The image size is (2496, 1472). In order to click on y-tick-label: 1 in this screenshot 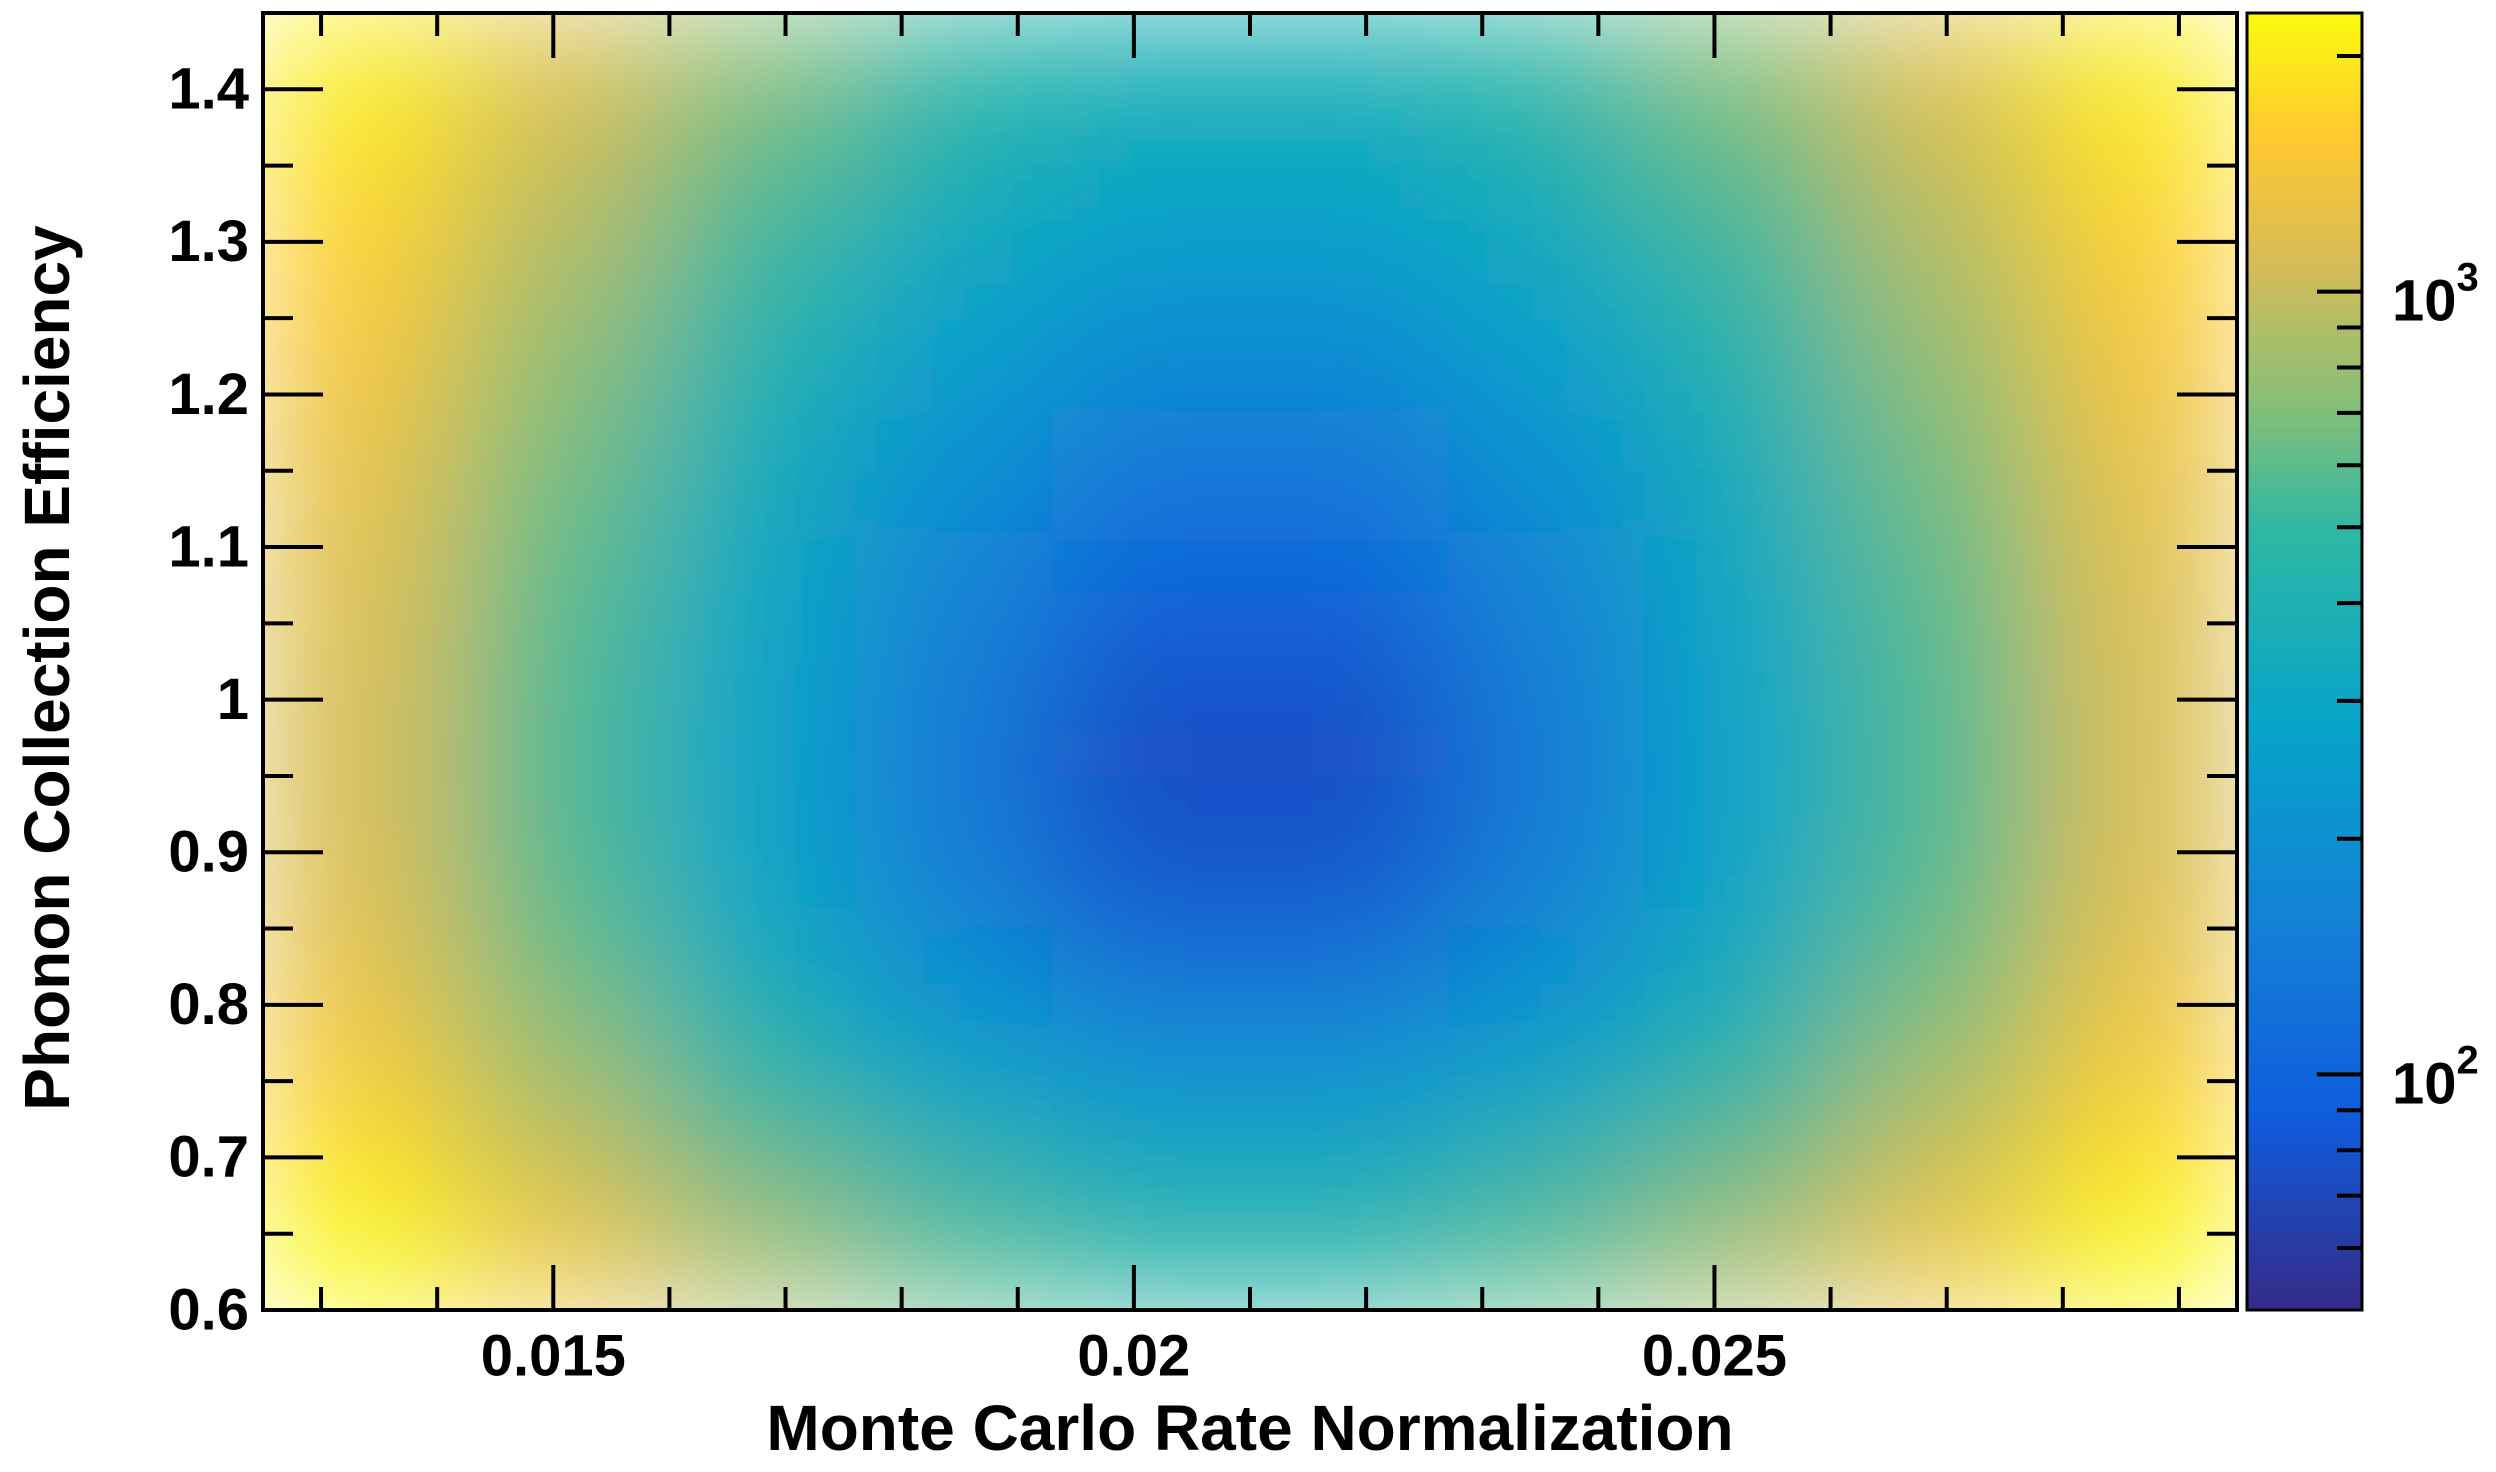, I will do `click(233, 699)`.